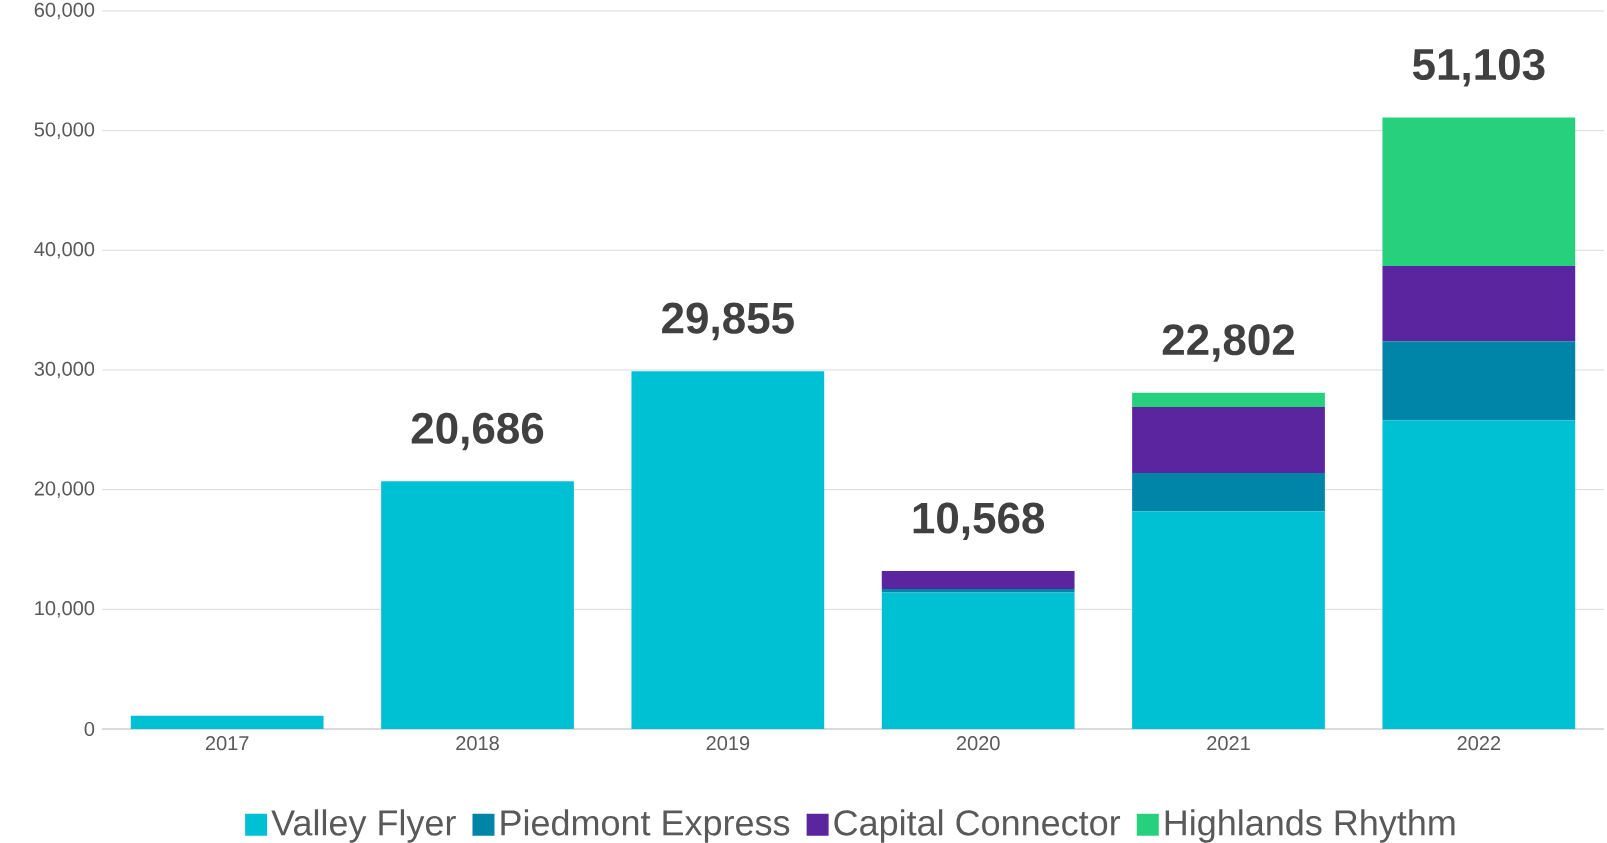  I want to click on y-tick-label: 20,000, so click(64, 489).